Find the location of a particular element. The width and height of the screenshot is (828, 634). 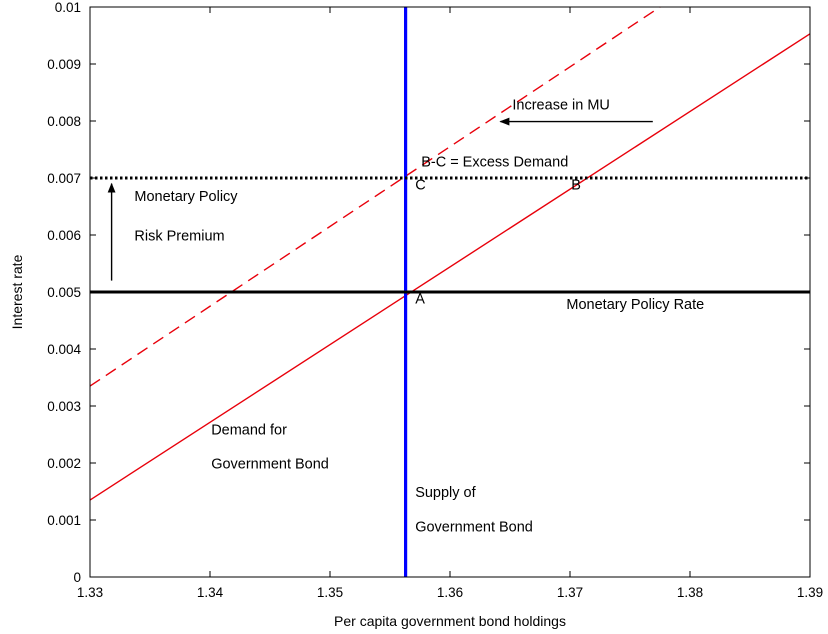

x-tick-label-5: 1.38 is located at coordinates (690, 592).